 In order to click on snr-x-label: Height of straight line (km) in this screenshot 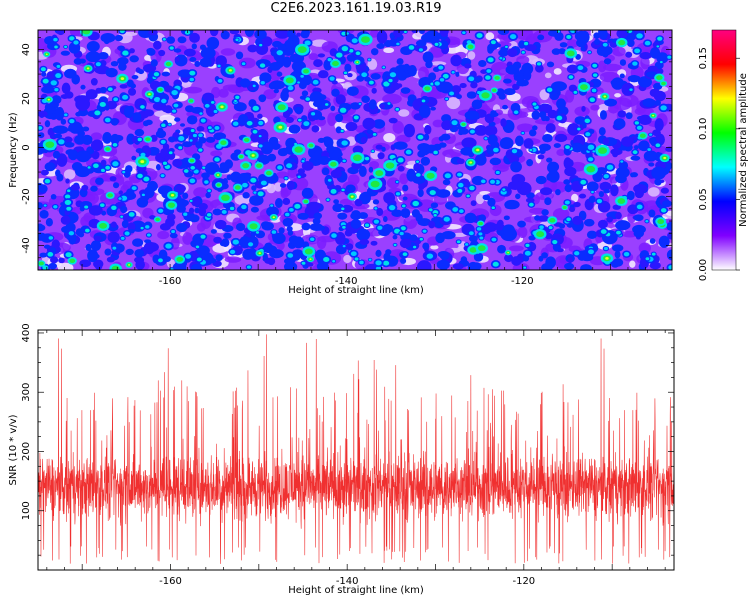, I will do `click(356, 590)`.